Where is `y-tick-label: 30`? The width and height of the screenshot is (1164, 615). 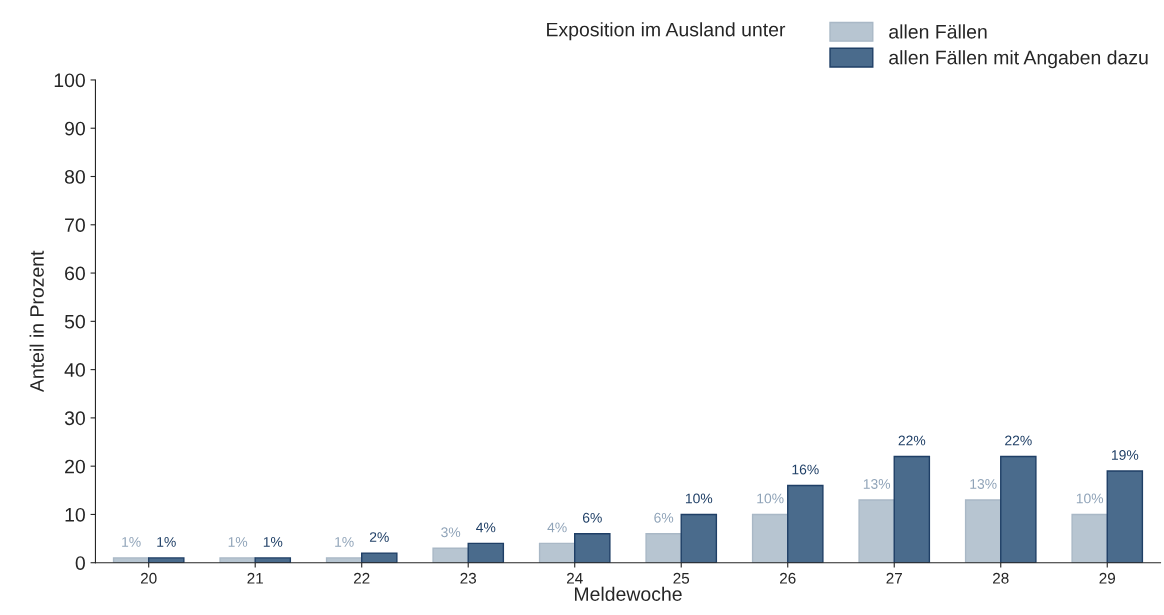
y-tick-label: 30 is located at coordinates (74, 418).